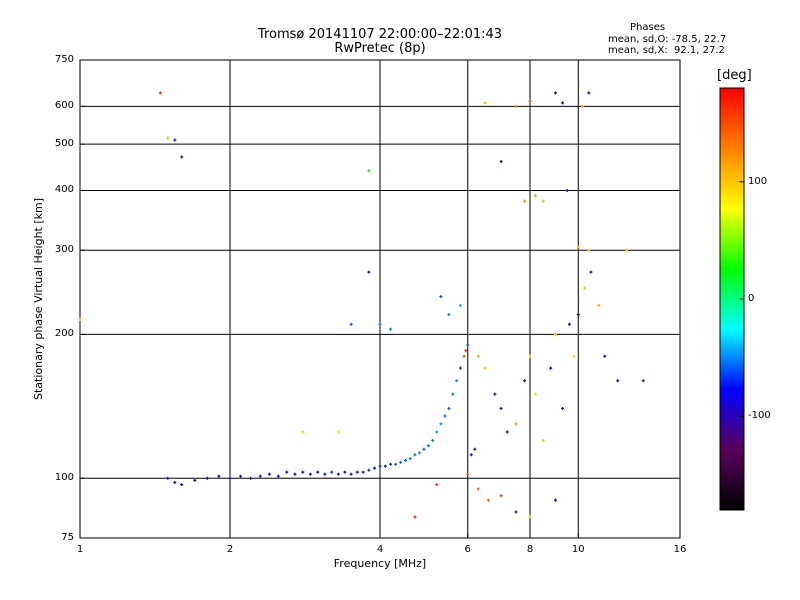 Image resolution: width=800 pixels, height=600 pixels. What do you see at coordinates (666, 50) in the screenshot?
I see `phases-x-stats: mean, sd,X: 92.1, 27.2` at bounding box center [666, 50].